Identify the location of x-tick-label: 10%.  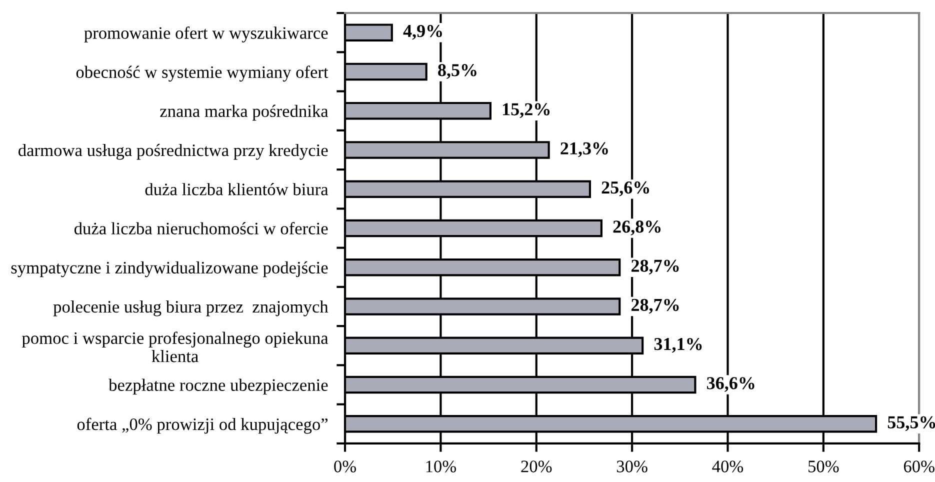
(441, 466).